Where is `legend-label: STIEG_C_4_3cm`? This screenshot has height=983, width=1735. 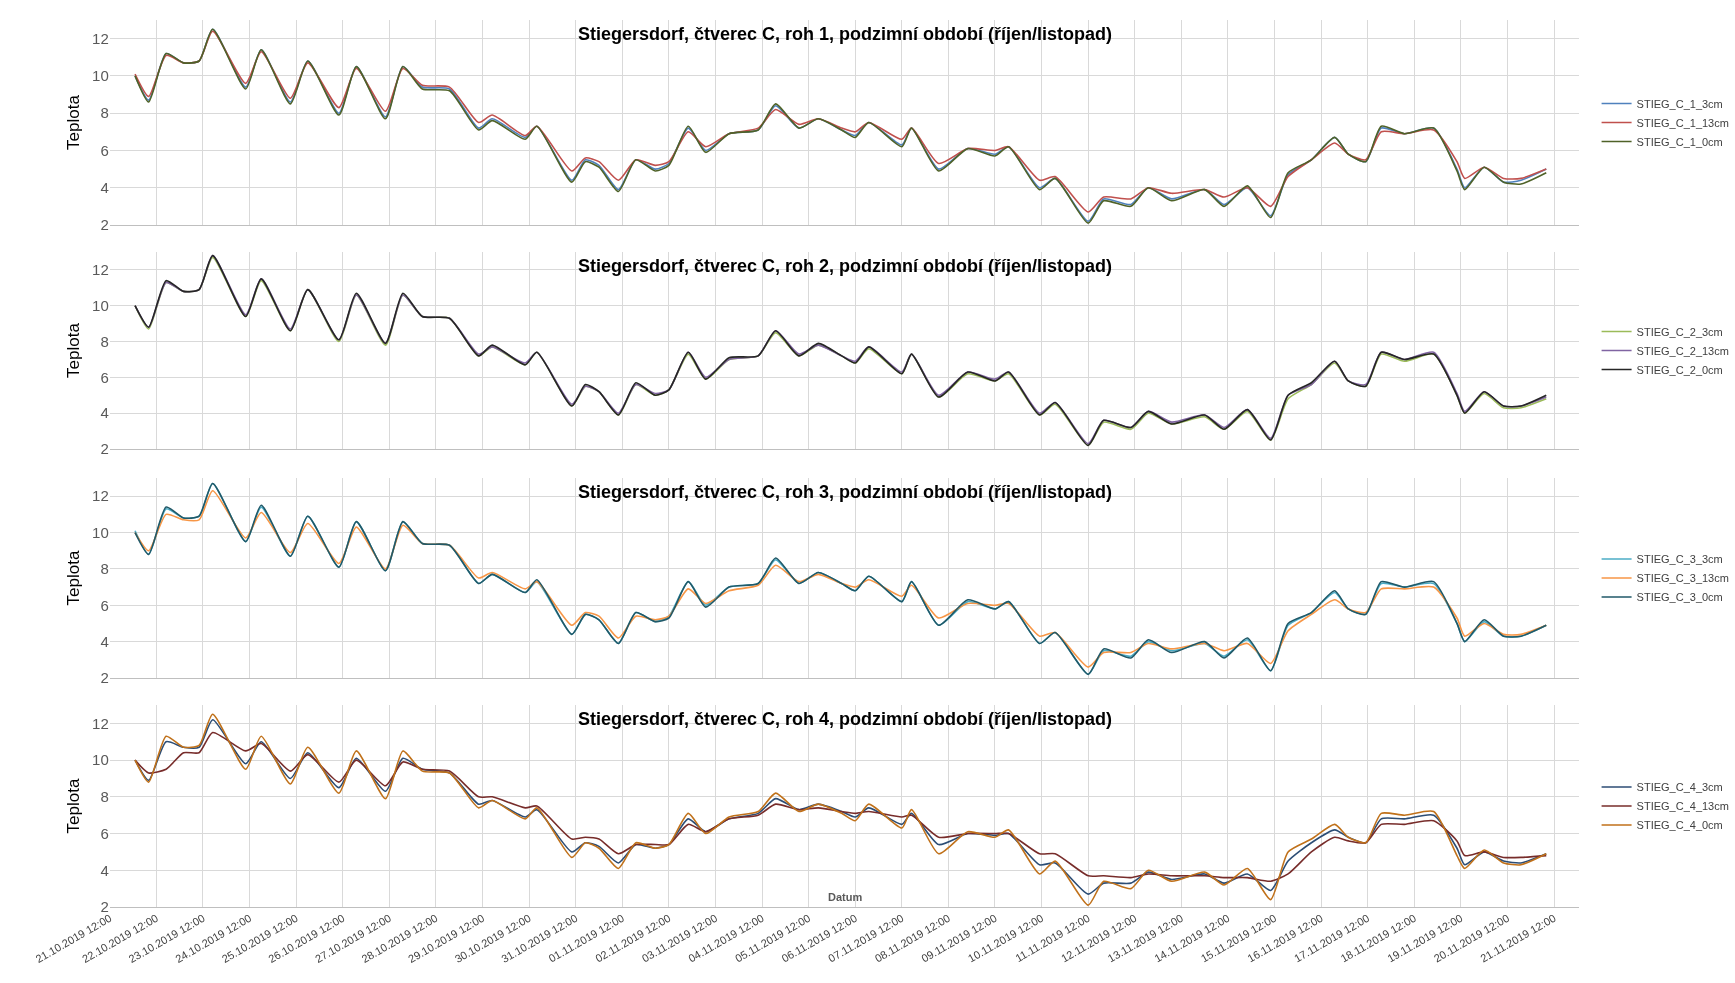
legend-label: STIEG_C_4_3cm is located at coordinates (1679, 787).